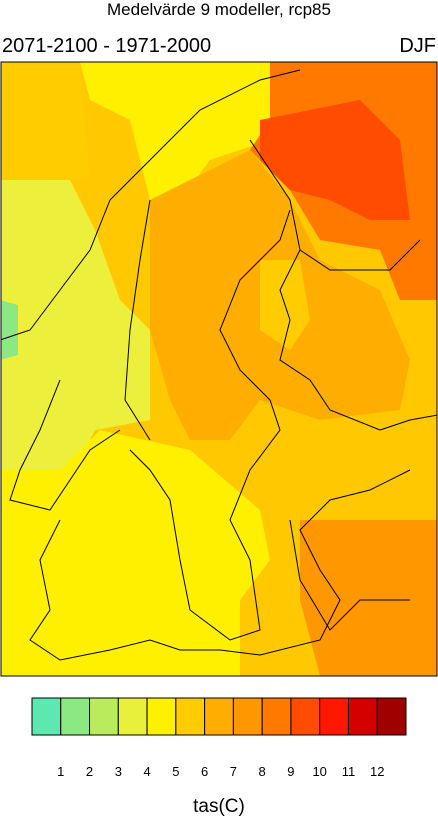 The width and height of the screenshot is (438, 825). What do you see at coordinates (319, 771) in the screenshot?
I see `colorbar-tick-label: 10` at bounding box center [319, 771].